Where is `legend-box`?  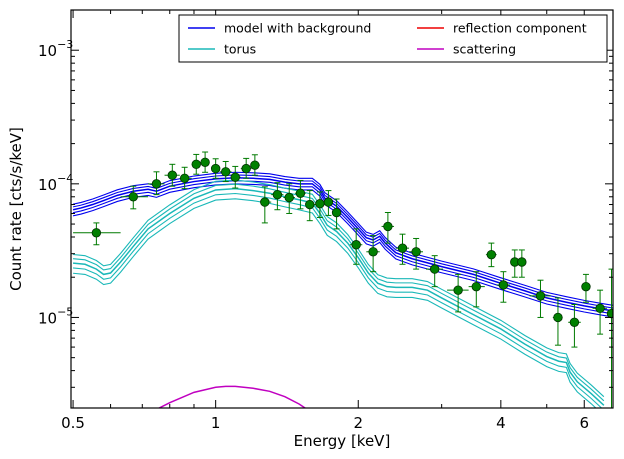
legend-box is located at coordinates (393, 38).